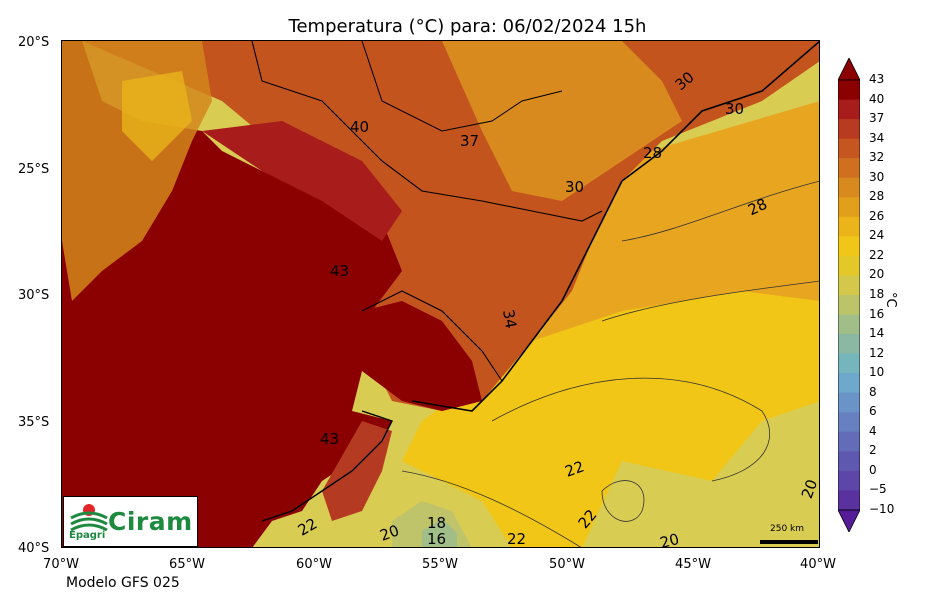  I want to click on y-tick-label: 30°S, so click(34, 295).